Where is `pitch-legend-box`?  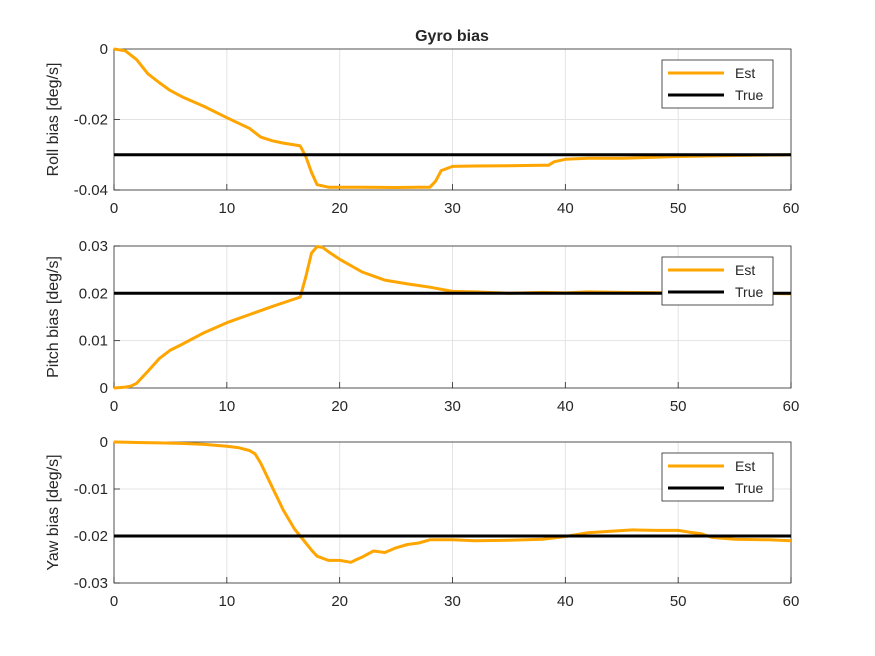 pitch-legend-box is located at coordinates (717, 281).